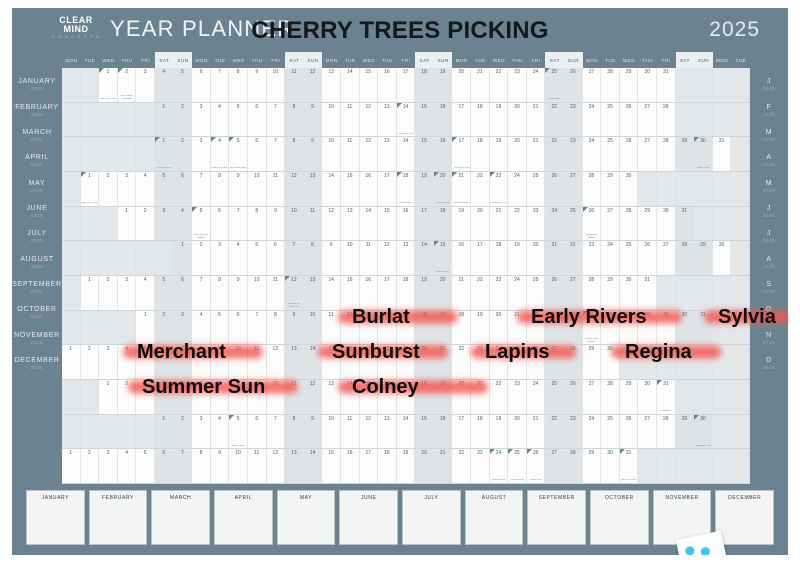 The height and width of the screenshot is (563, 800). What do you see at coordinates (431, 517) in the screenshot?
I see `note-box-july: JULY` at bounding box center [431, 517].